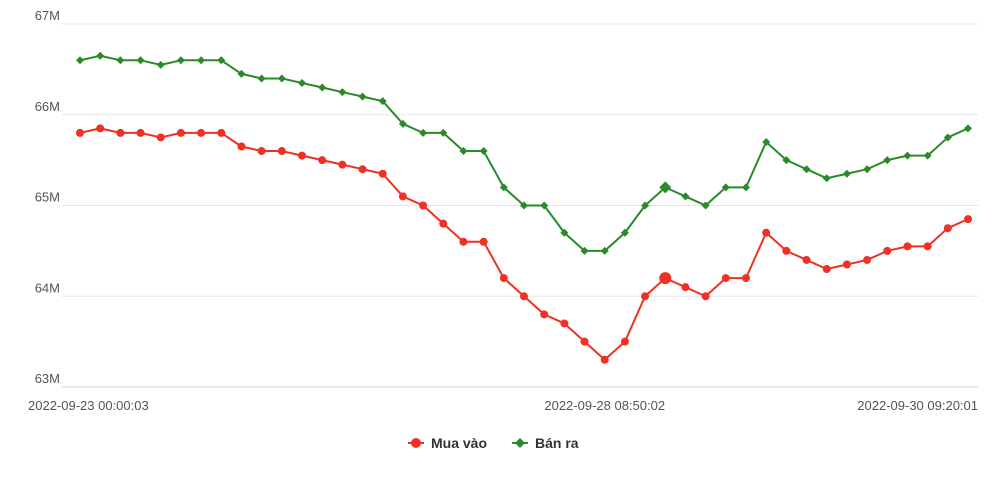 The height and width of the screenshot is (477, 1000). Describe the element at coordinates (493, 443) in the screenshot. I see `legend: Mua vào Bán ra` at that location.